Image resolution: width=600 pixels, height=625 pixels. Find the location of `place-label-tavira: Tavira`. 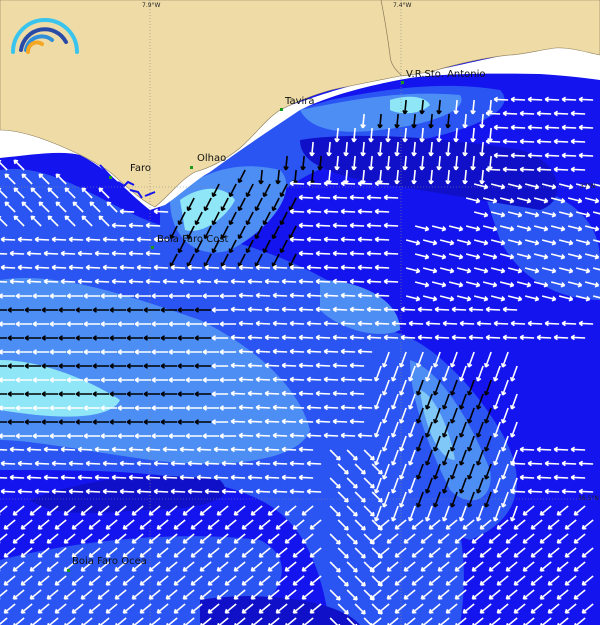

place-label-tavira: Tavira is located at coordinates (300, 101).